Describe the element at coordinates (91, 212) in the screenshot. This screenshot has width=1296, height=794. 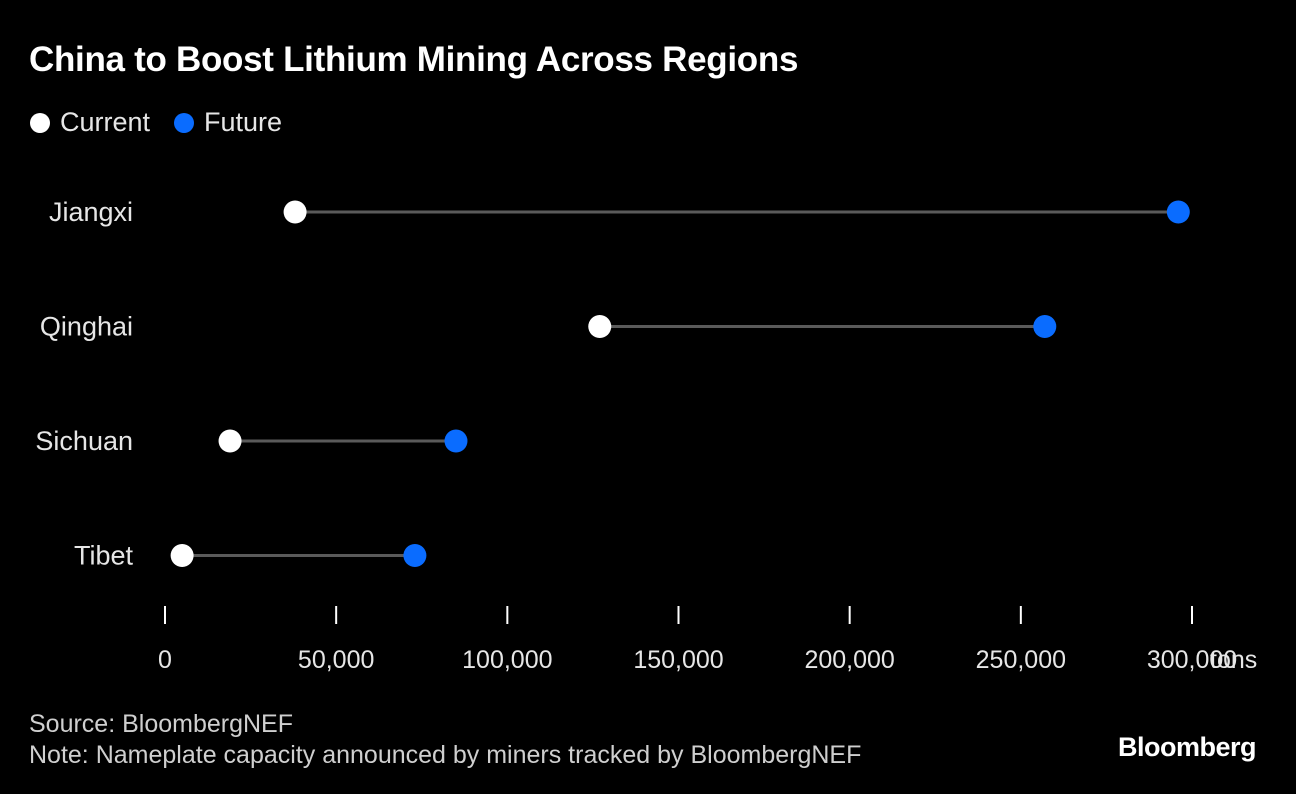
I see `category-label-jiangxi: Jiangxi` at that location.